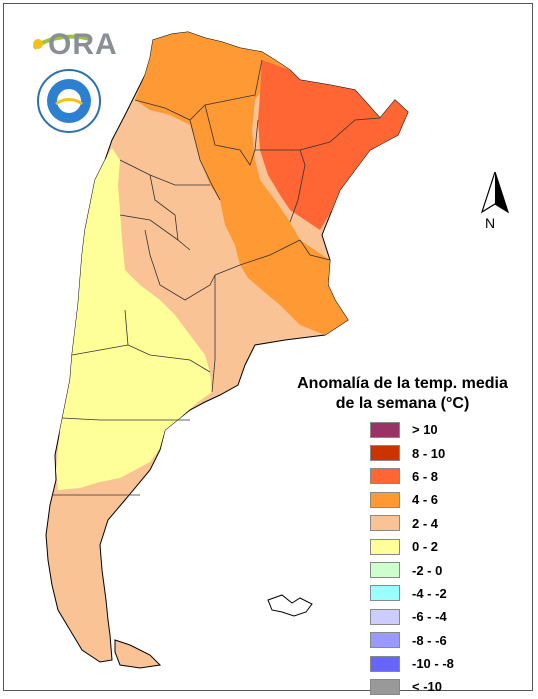  I want to click on legend-label: 0 - 2, so click(425, 547).